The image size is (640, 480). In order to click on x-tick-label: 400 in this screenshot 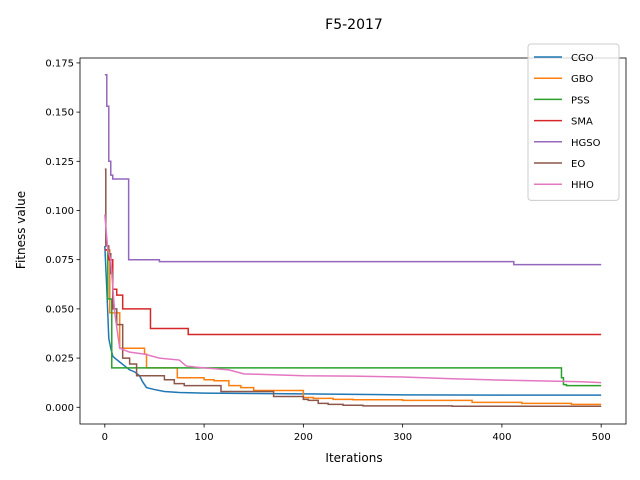, I will do `click(501, 437)`.